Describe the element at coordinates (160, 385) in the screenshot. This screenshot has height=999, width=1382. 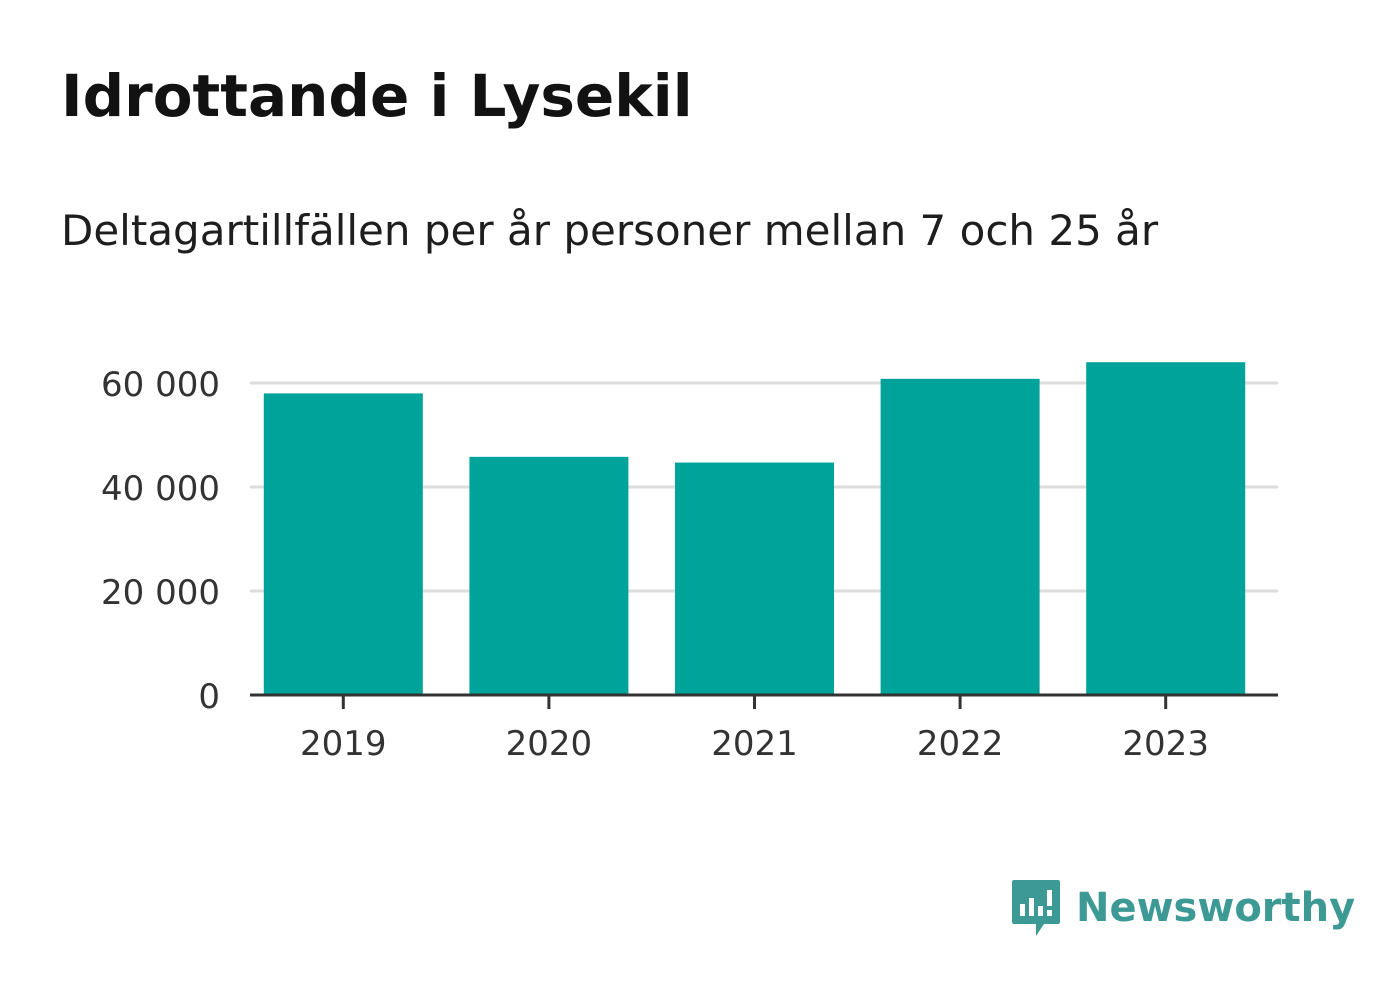
I see `y-tick-label: 60 000` at that location.